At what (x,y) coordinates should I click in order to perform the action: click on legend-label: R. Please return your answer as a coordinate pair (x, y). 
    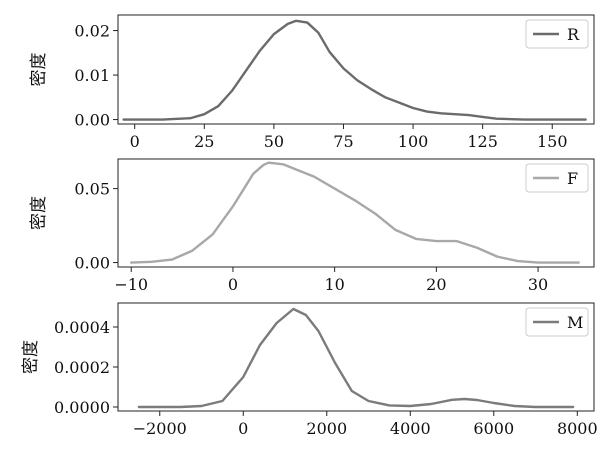
    Looking at the image, I should click on (573, 34).